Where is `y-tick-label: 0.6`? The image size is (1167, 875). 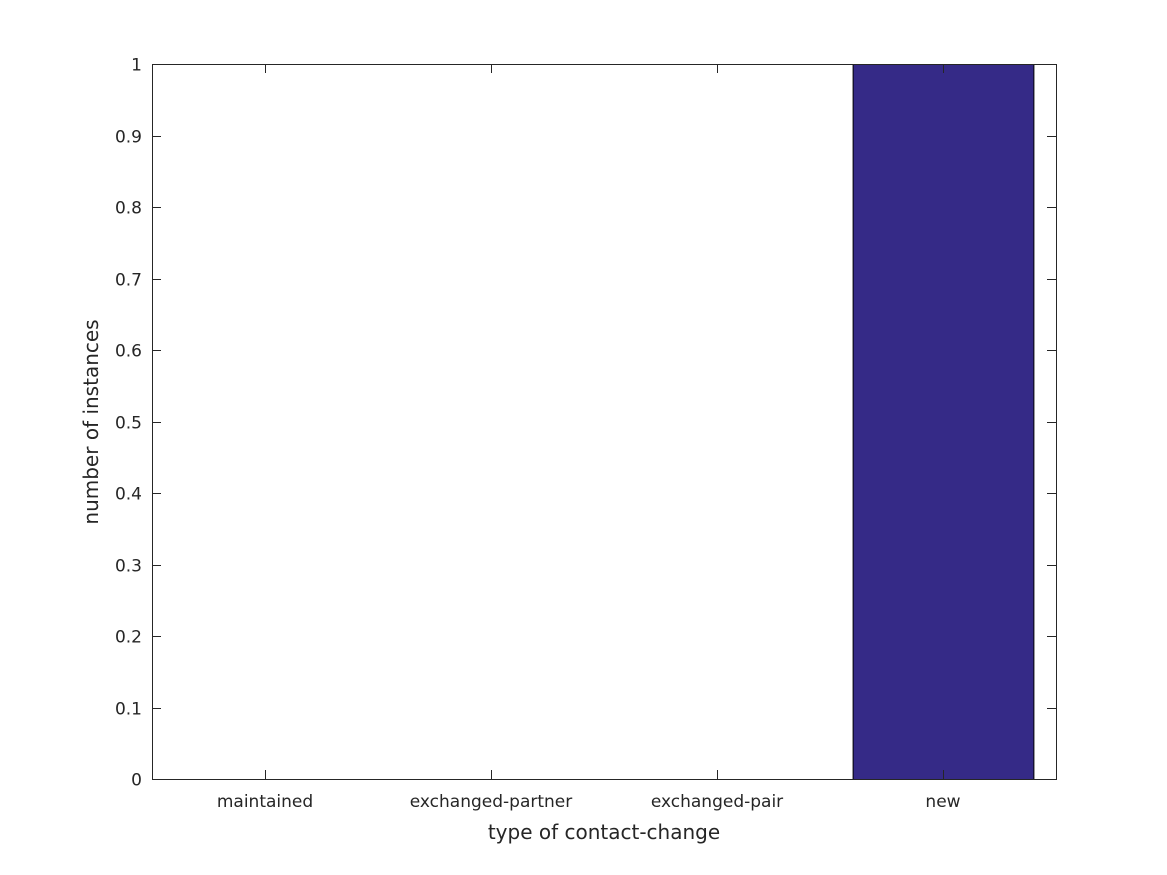 y-tick-label: 0.6 is located at coordinates (128, 352).